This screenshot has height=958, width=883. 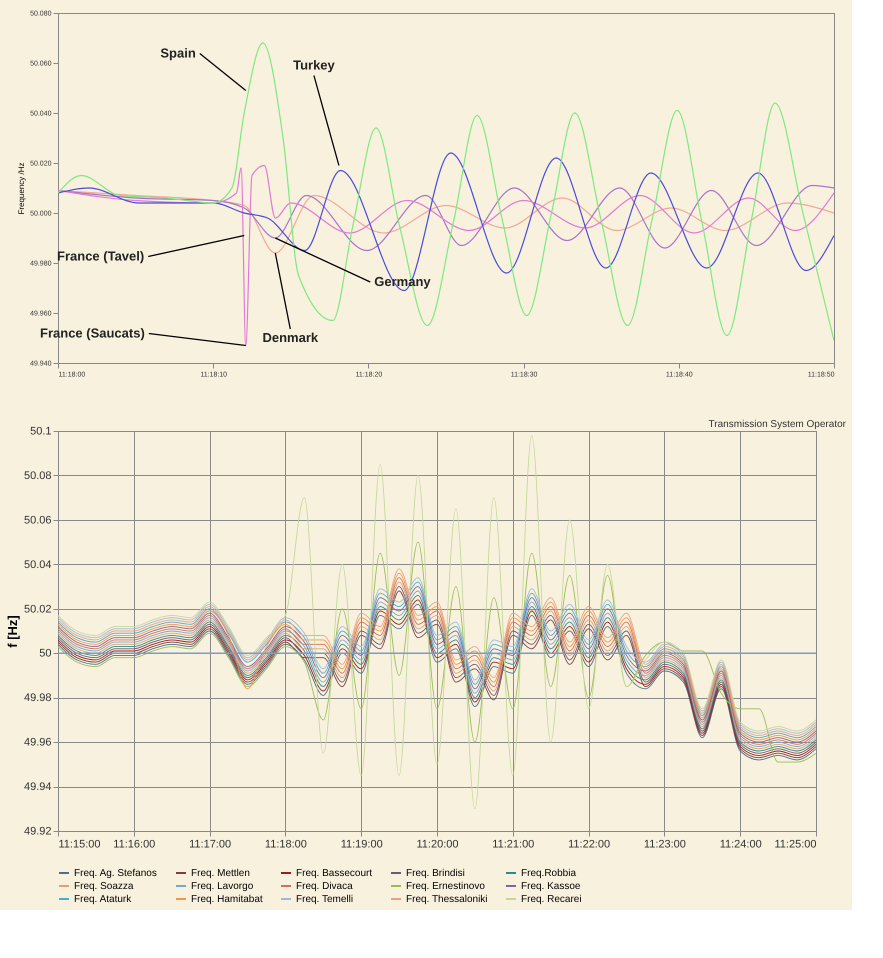 I want to click on y-axis-title: Frequency /Hz, so click(x=21, y=188).